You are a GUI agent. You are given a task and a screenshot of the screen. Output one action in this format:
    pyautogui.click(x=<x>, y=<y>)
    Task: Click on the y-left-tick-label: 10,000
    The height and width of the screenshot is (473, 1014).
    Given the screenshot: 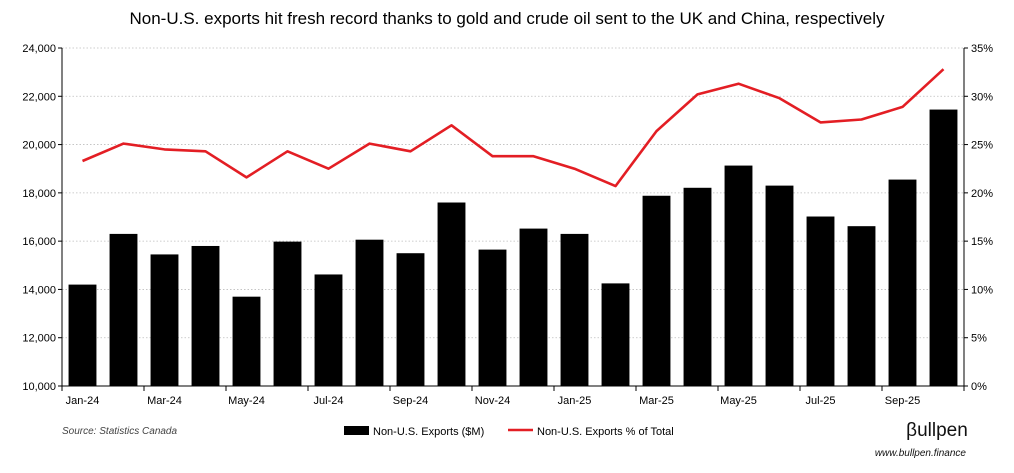 What is the action you would take?
    pyautogui.click(x=39, y=387)
    